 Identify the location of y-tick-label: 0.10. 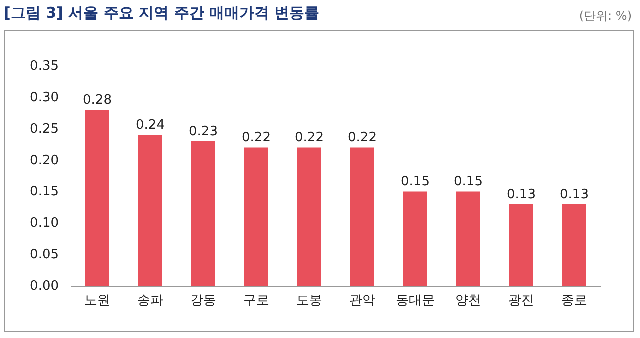
(44, 224).